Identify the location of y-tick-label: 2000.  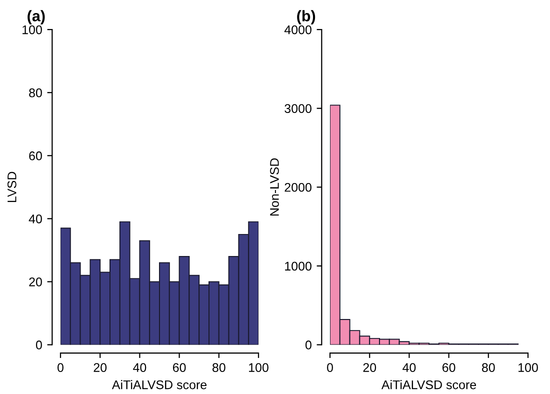
(298, 187).